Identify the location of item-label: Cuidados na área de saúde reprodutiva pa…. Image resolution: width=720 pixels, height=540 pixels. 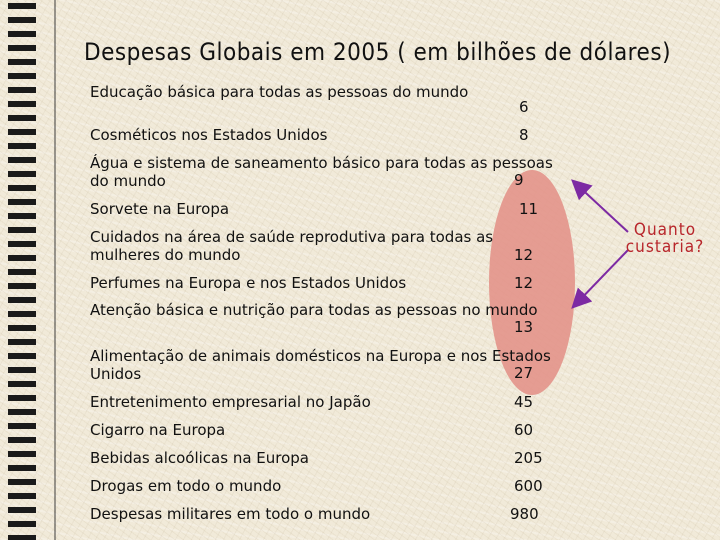
(292, 246).